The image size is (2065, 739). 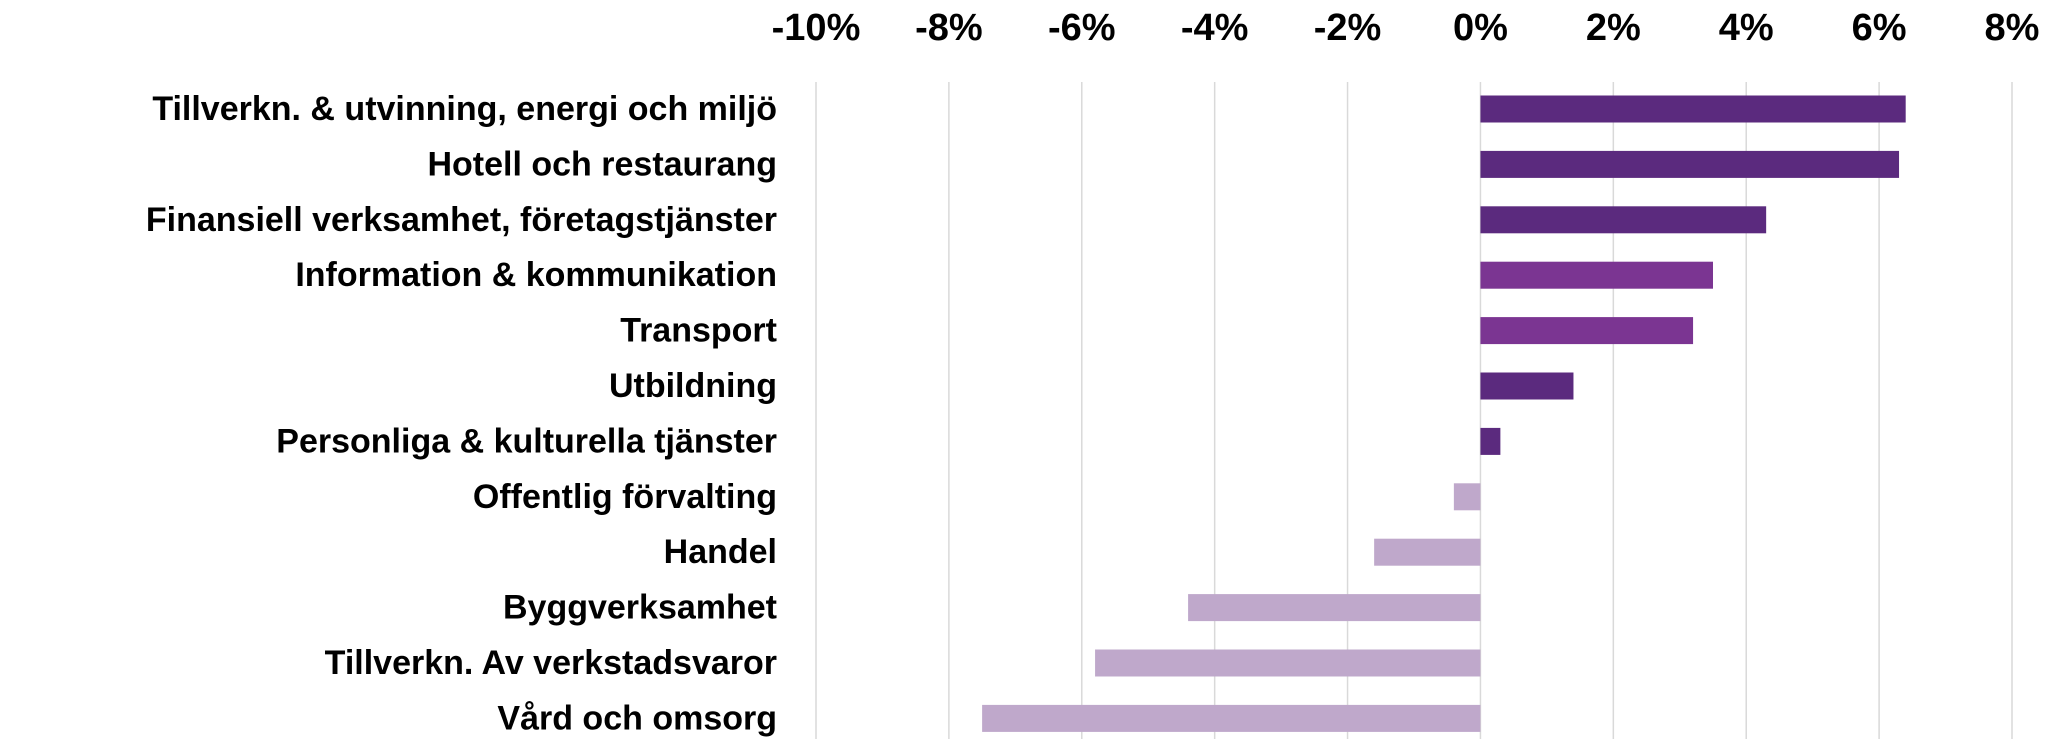 I want to click on category-label: Offentlig förvalting, so click(x=625, y=497).